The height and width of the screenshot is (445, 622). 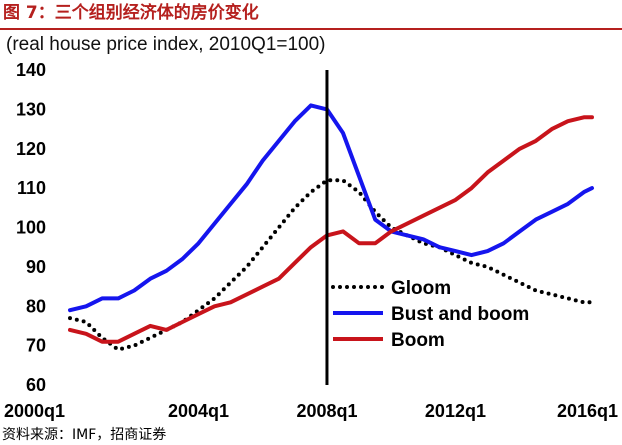 What do you see at coordinates (166, 44) in the screenshot?
I see `chart-subtitle: (real house price index, 2010Q1=100)` at bounding box center [166, 44].